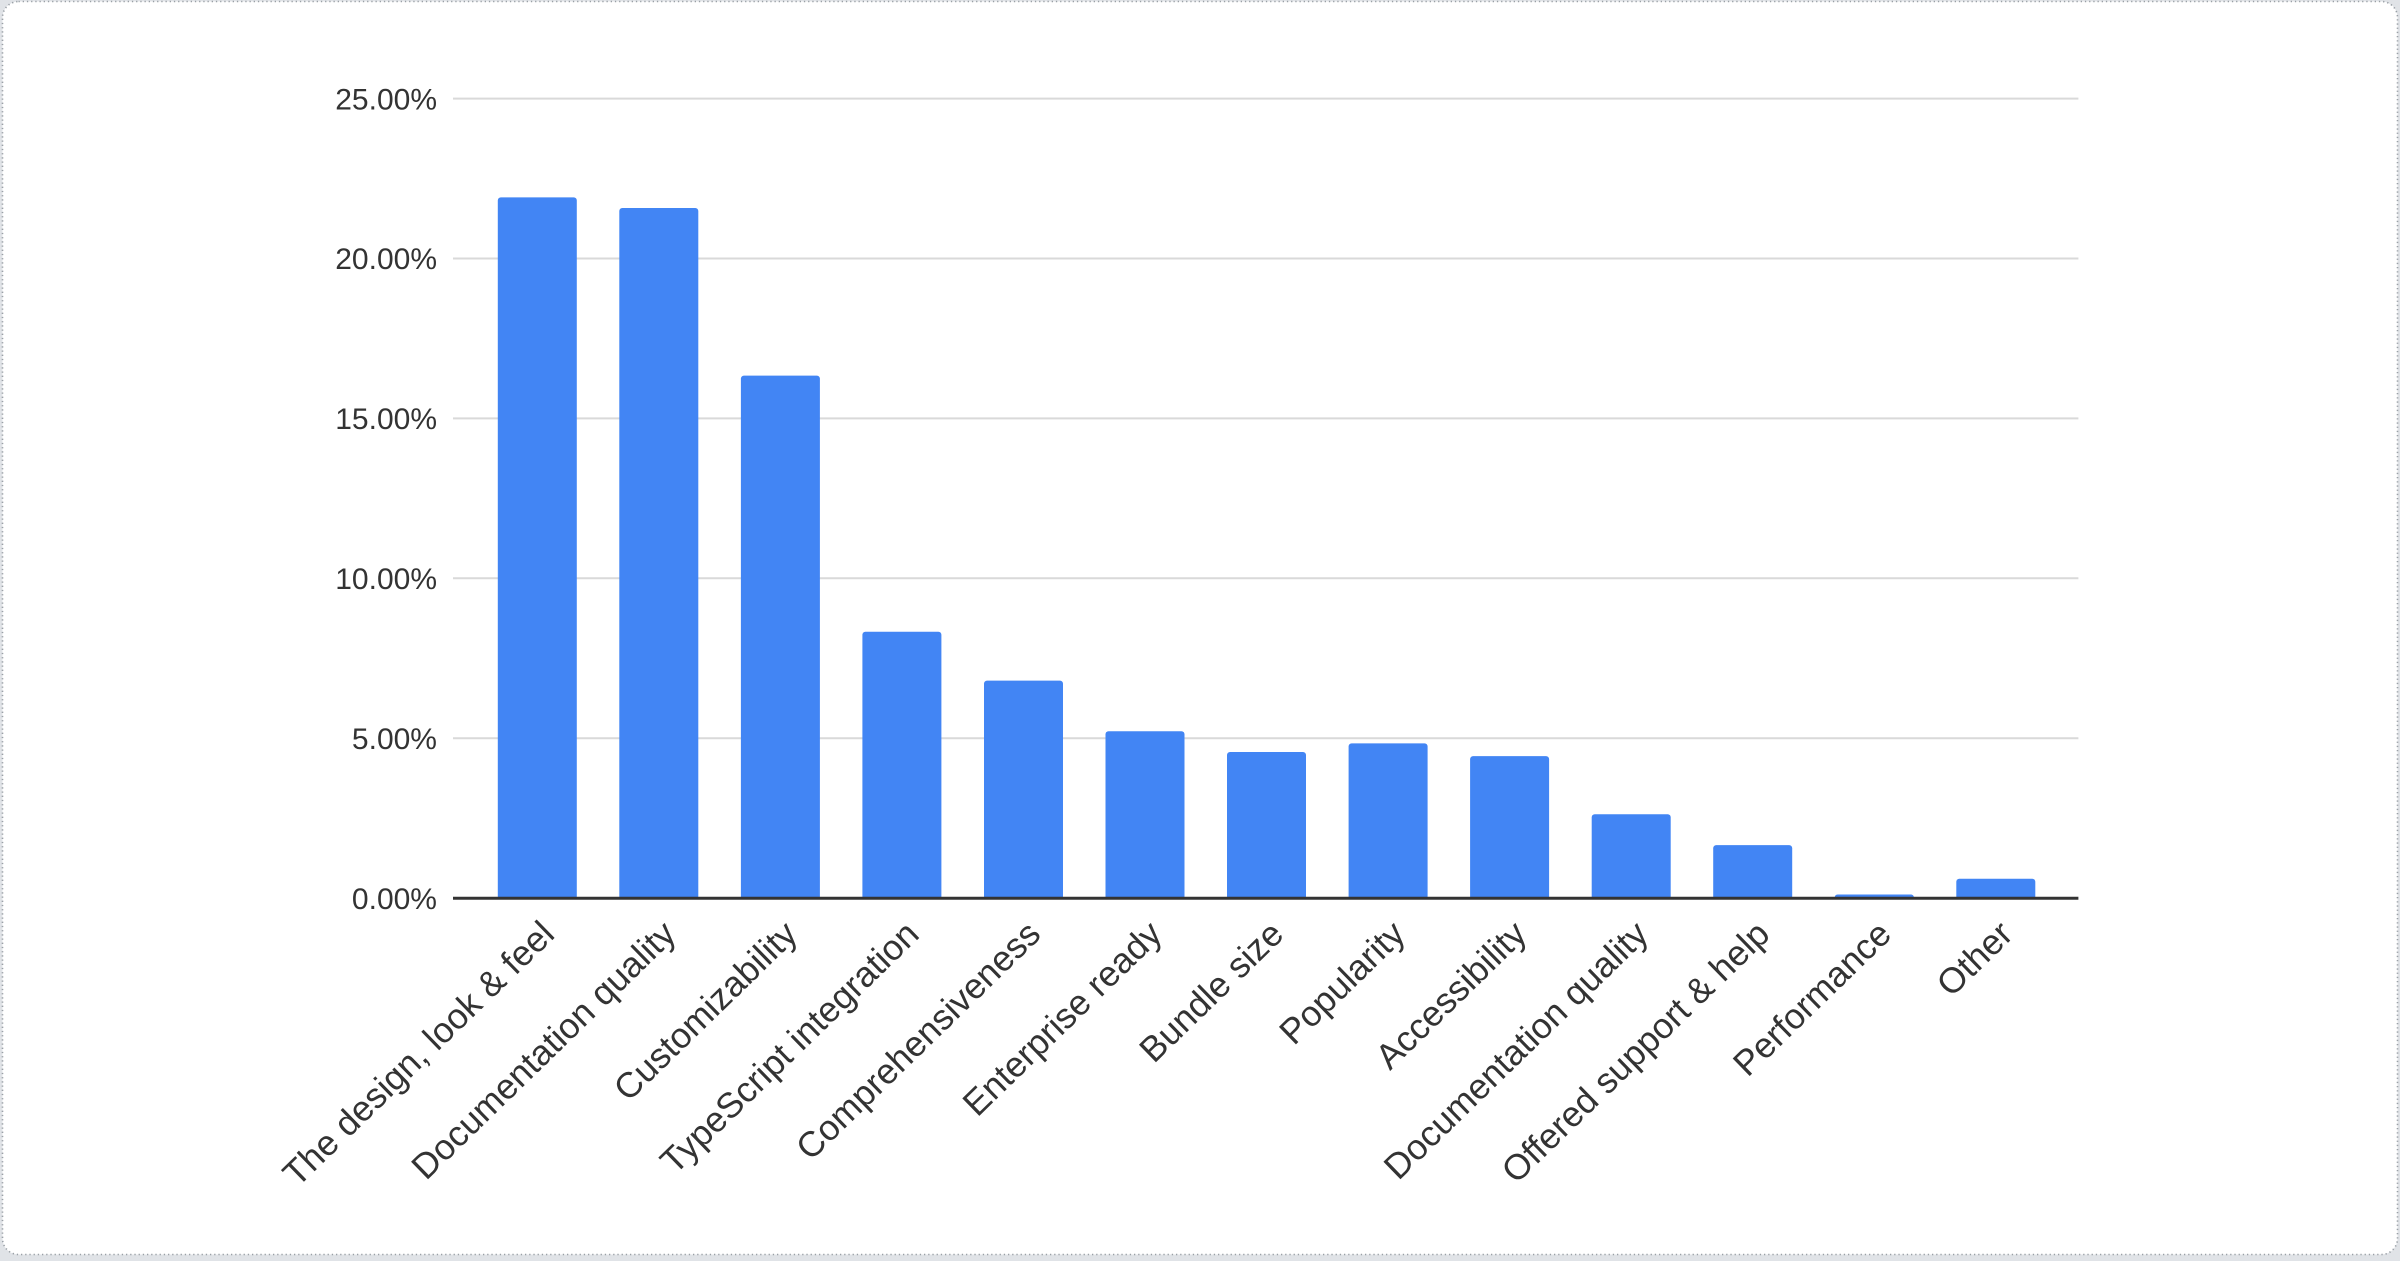 The image size is (2400, 1261). Describe the element at coordinates (394, 739) in the screenshot. I see `svg-text: 5.00%` at that location.